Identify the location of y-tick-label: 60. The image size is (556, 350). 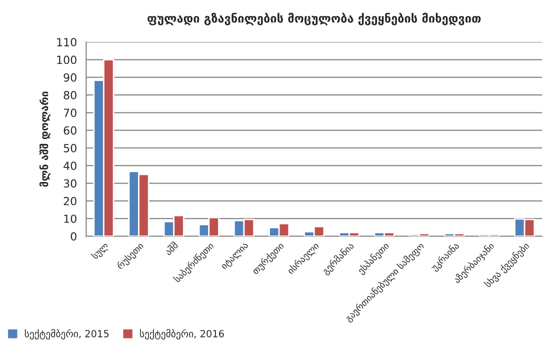
(70, 130).